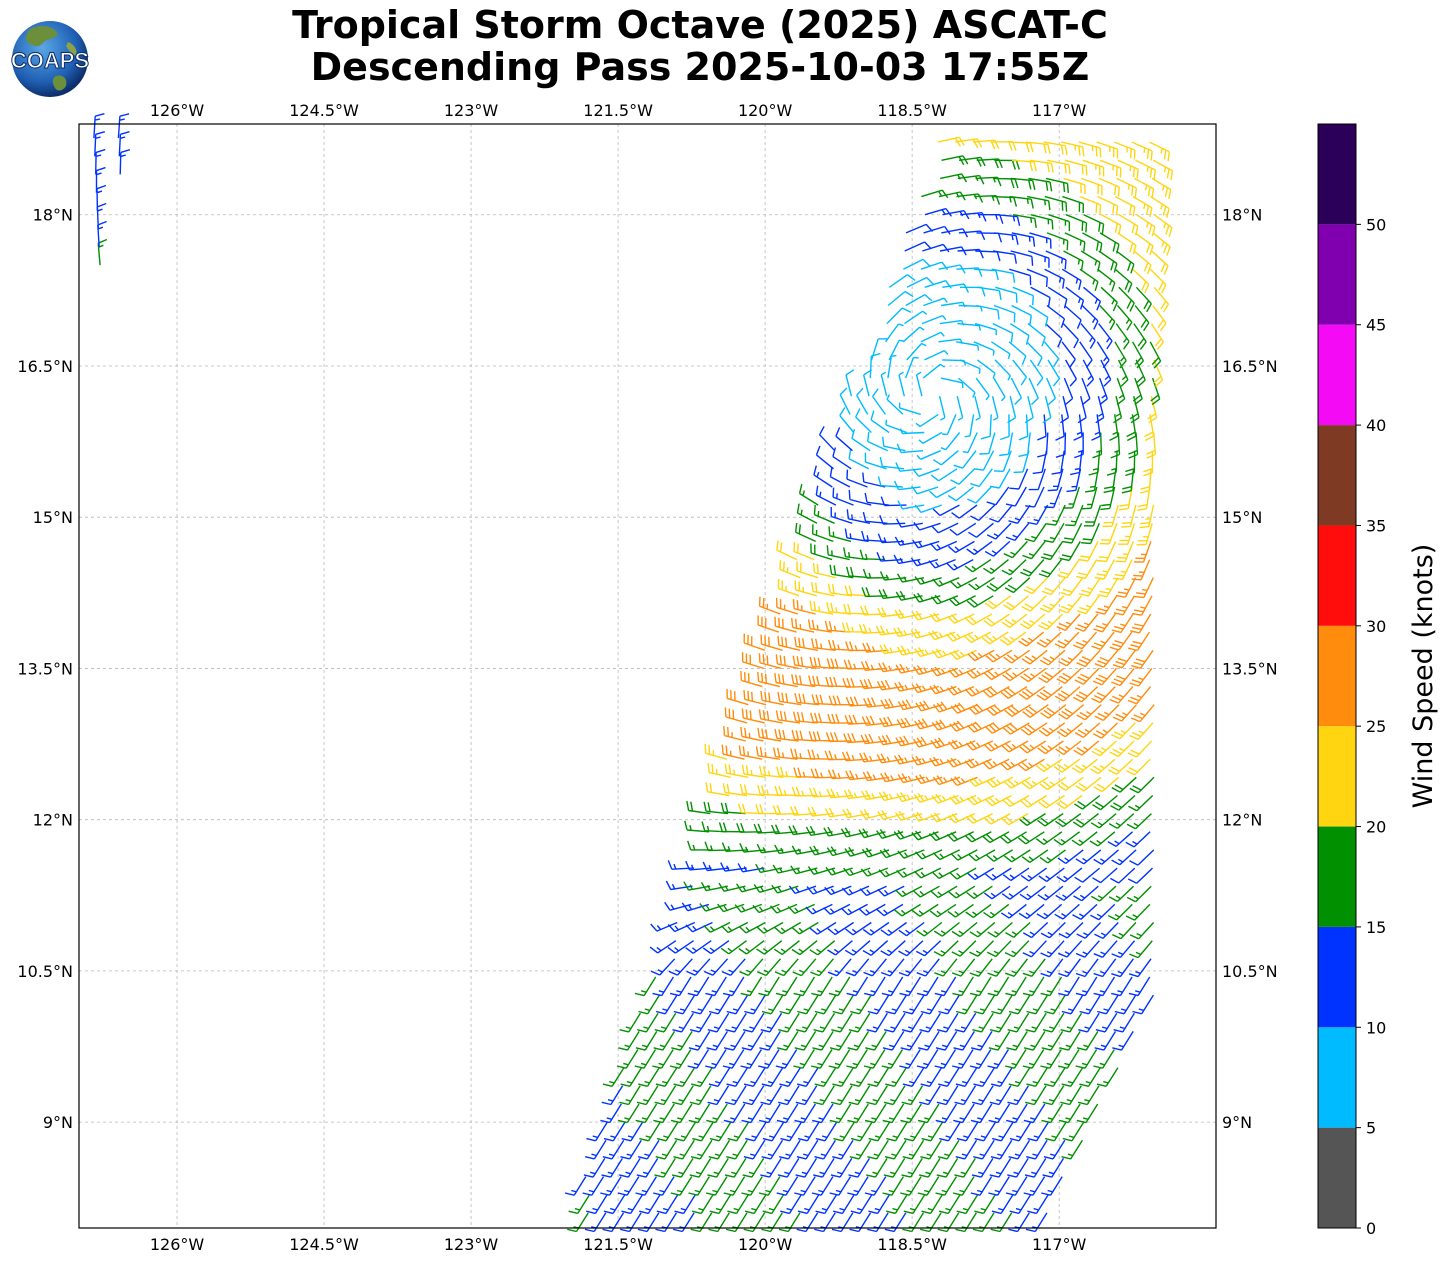 This screenshot has height=1264, width=1455. I want to click on colorbar-tick-label: 45, so click(1376, 325).